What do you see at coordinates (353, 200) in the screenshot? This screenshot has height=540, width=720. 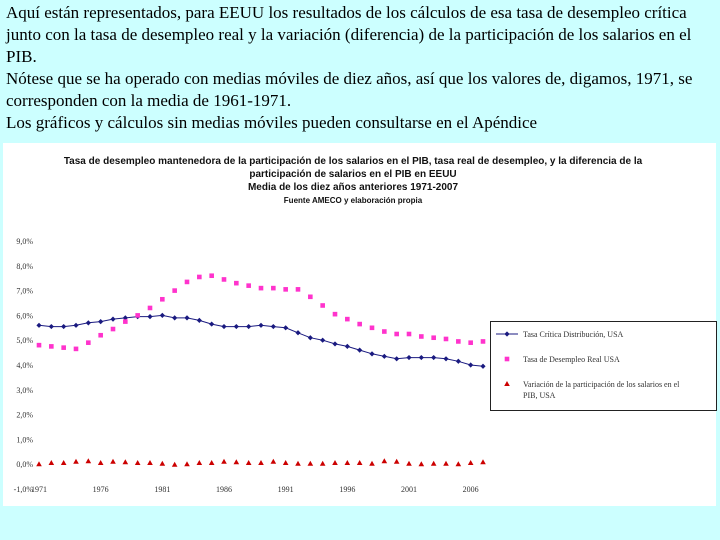 I see `chart-source: Fuente AMECO y elaboración propia` at bounding box center [353, 200].